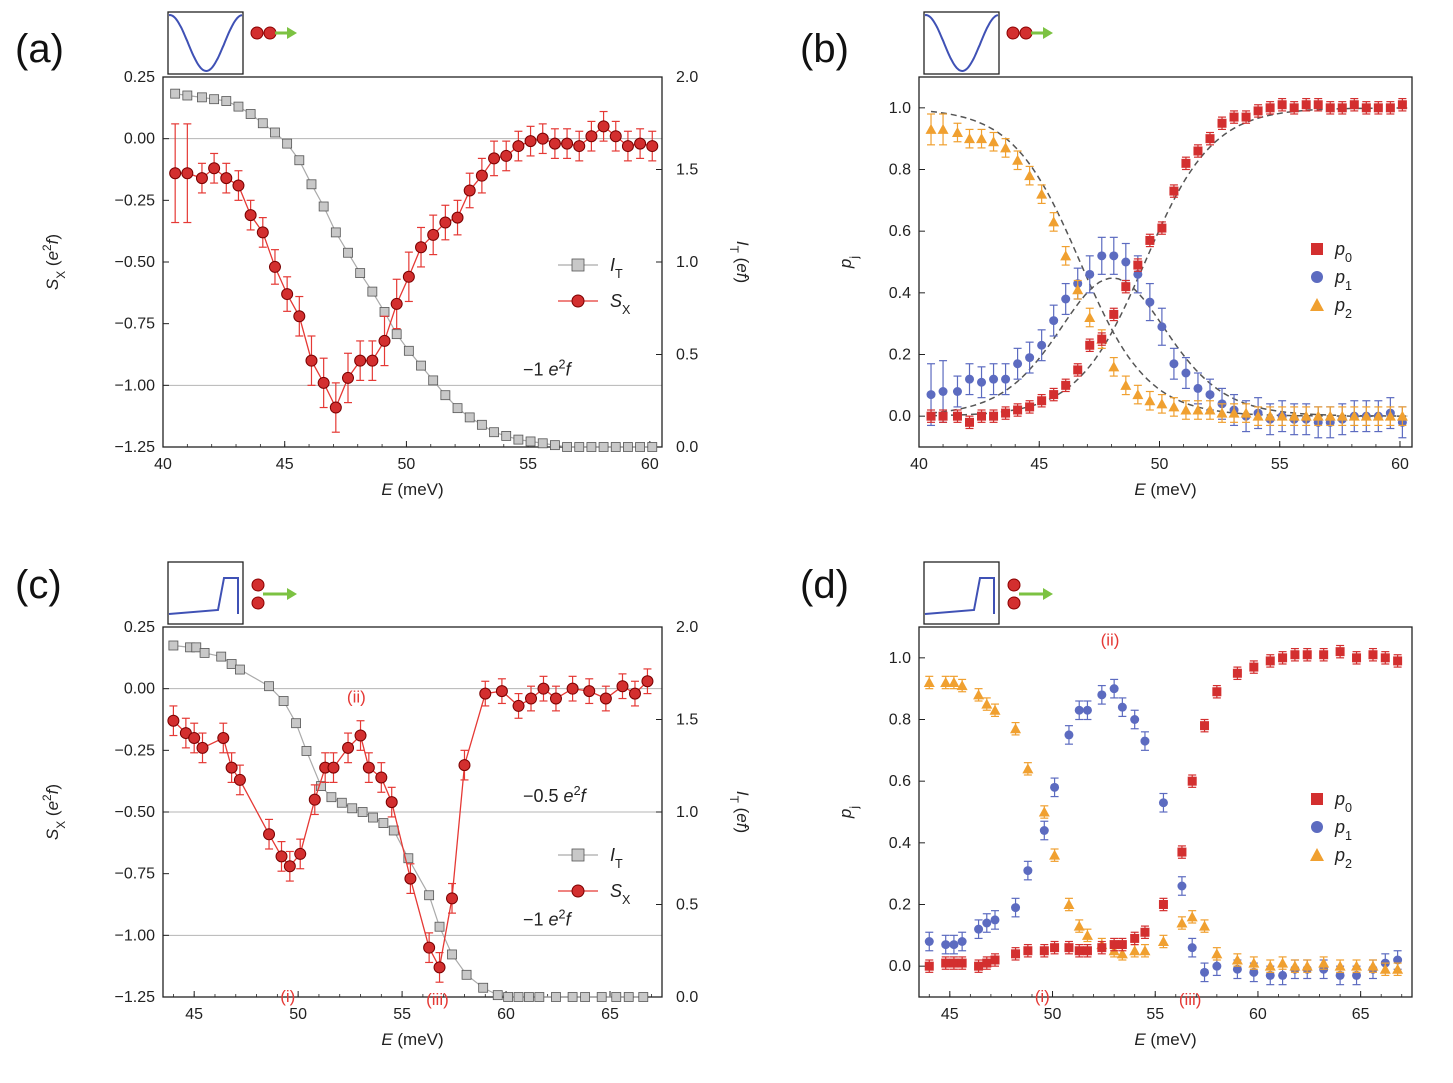 The height and width of the screenshot is (1083, 1453). I want to click on x-axis-title: E (meV), so click(1165, 489).